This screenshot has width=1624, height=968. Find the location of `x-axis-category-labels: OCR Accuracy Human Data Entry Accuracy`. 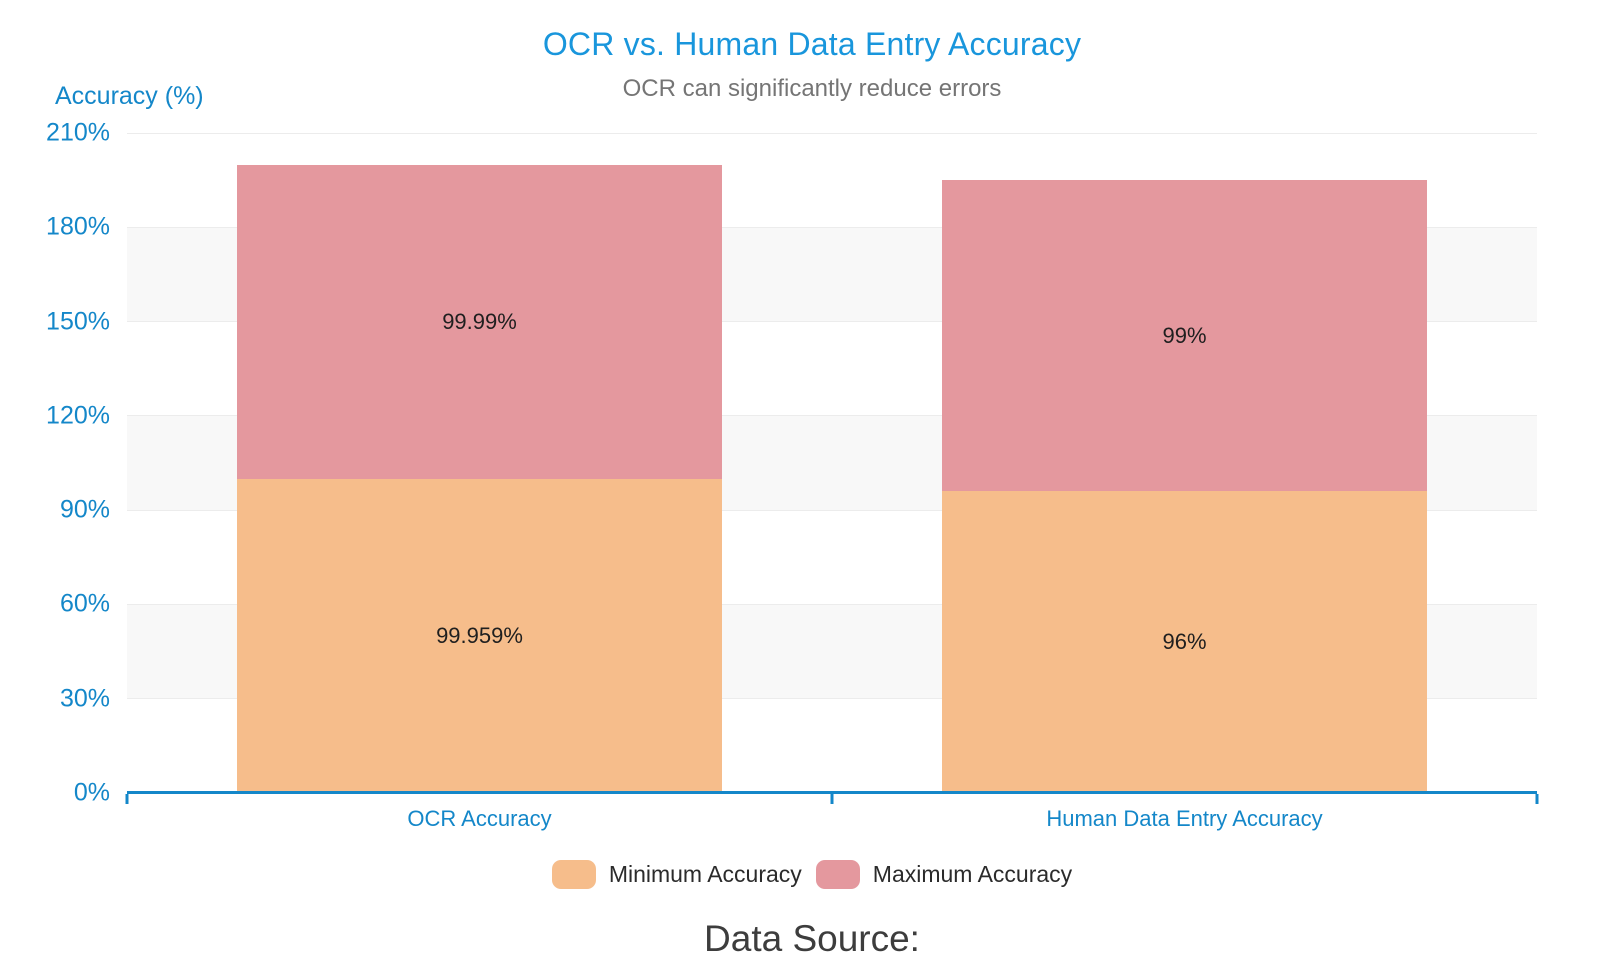

x-axis-category-labels: OCR Accuracy Human Data Entry Accuracy is located at coordinates (832, 820).